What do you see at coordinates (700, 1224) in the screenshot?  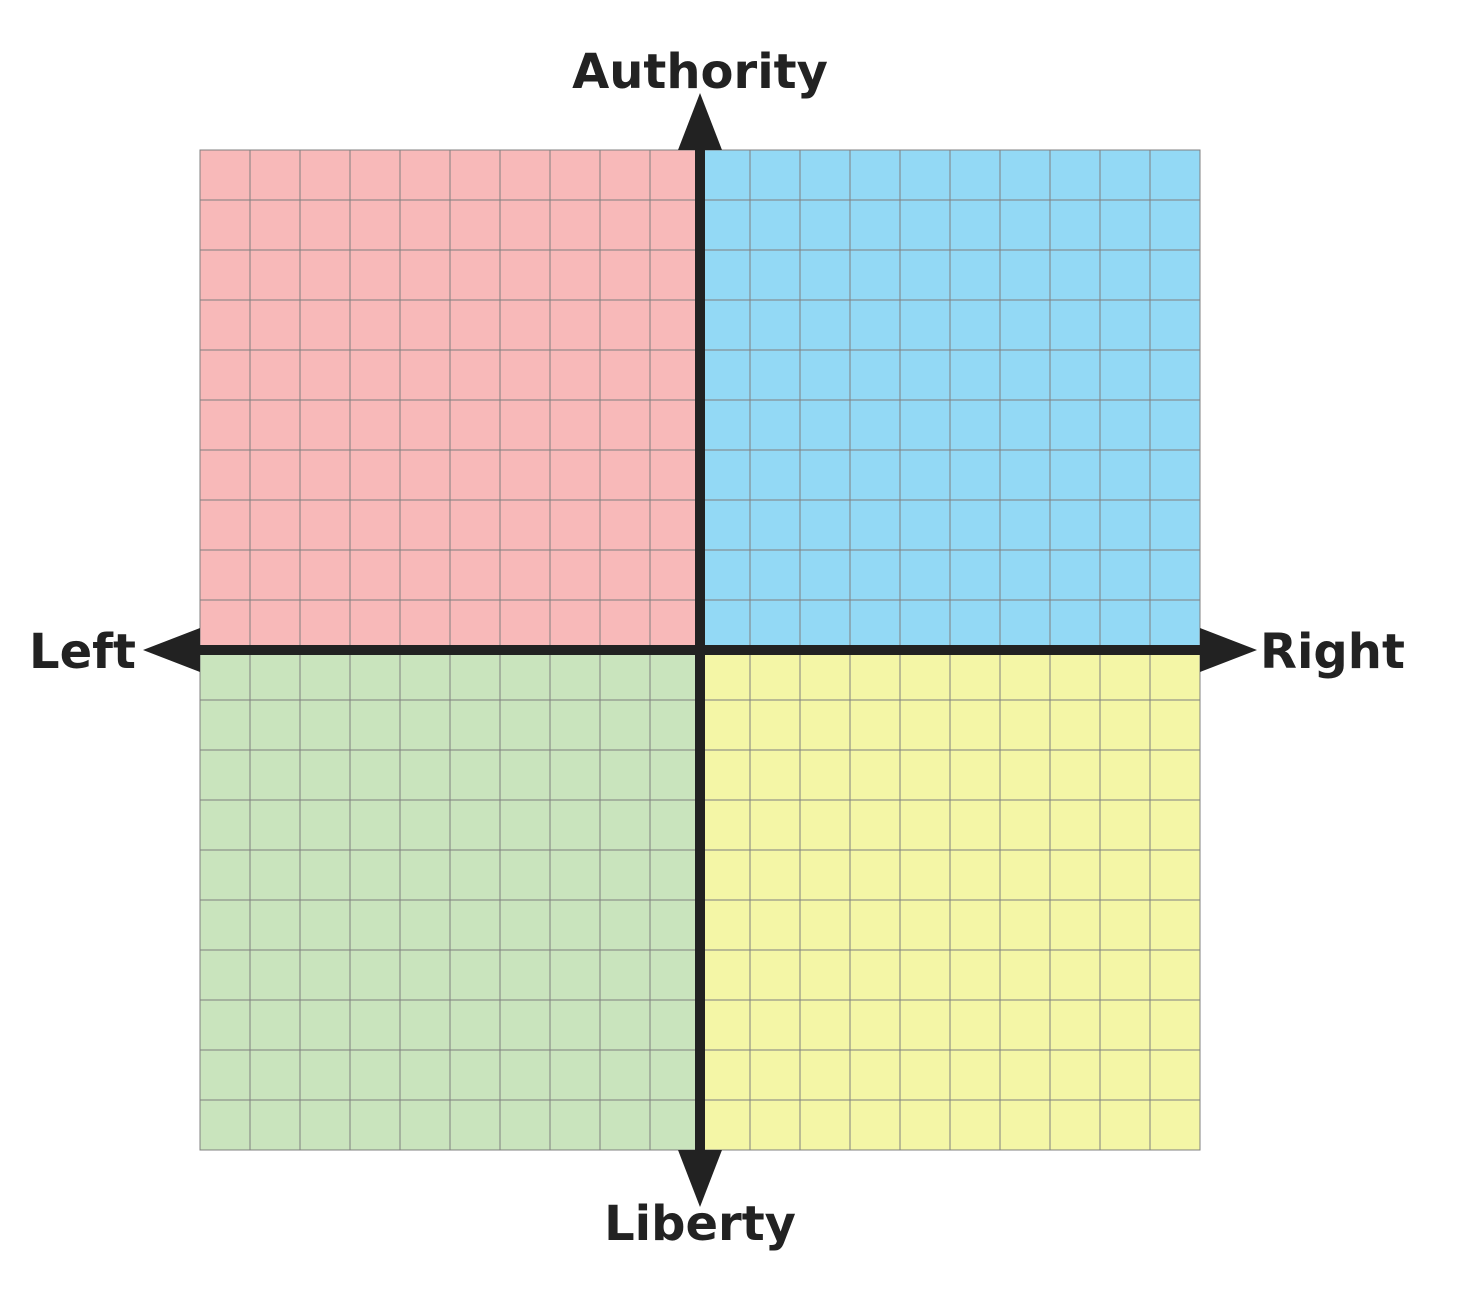 I see `label-liberty: Liberty` at bounding box center [700, 1224].